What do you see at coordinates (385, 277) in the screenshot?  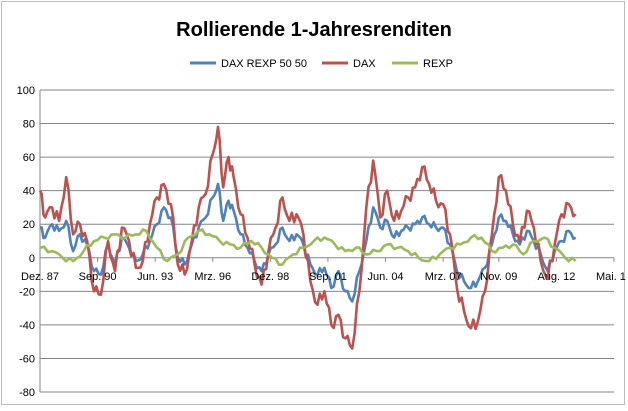 I see `x-tick-label: Jun. 04` at bounding box center [385, 277].